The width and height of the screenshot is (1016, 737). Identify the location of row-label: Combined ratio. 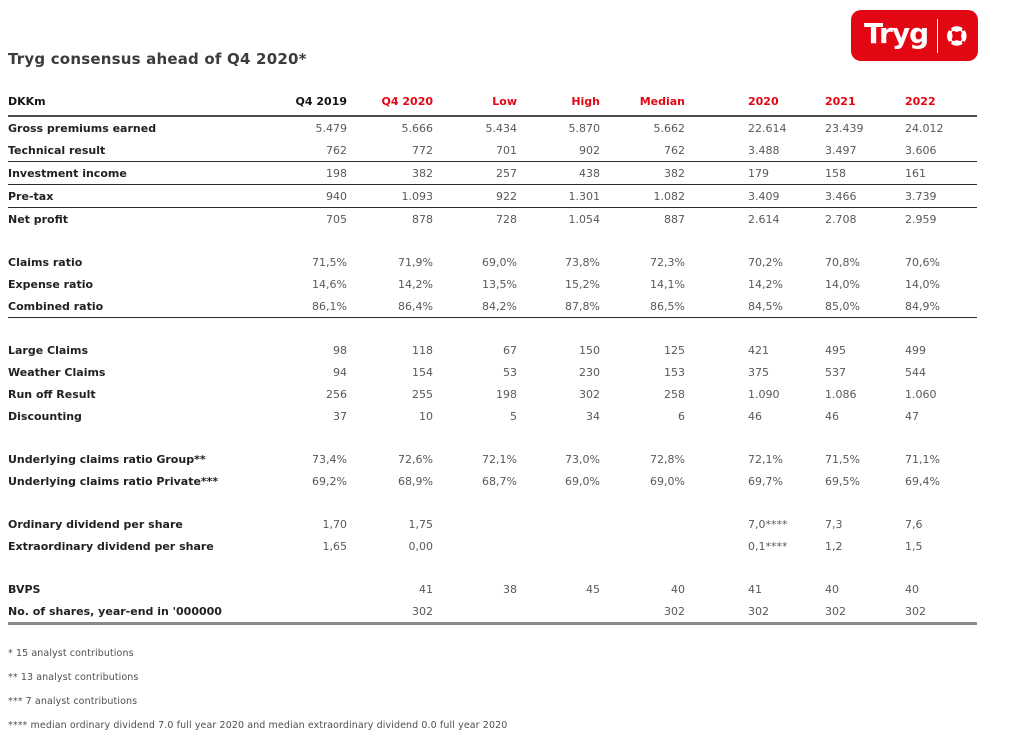
(126, 306).